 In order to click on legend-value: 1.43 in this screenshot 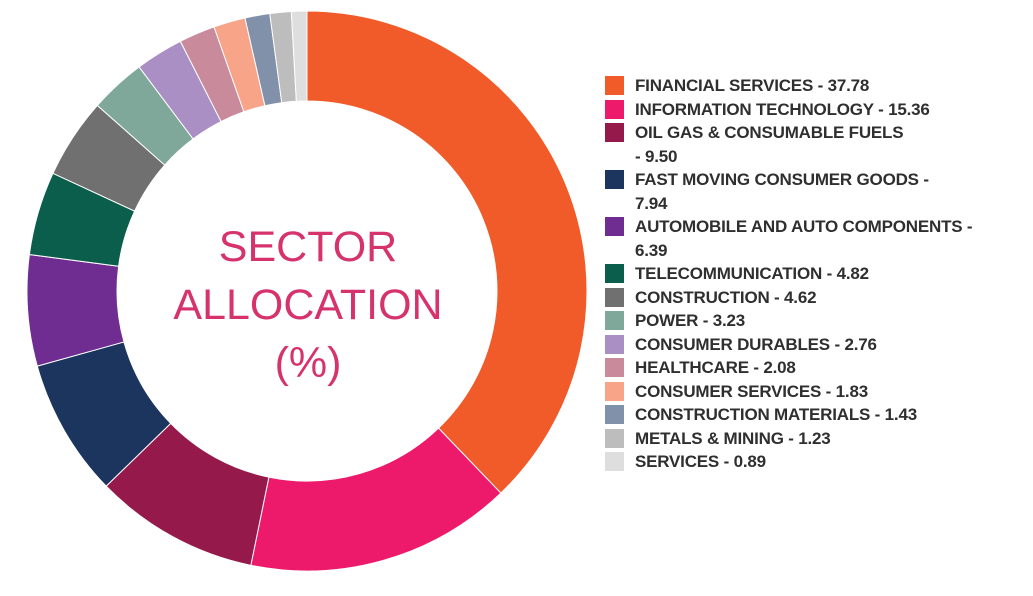, I will do `click(900, 414)`.